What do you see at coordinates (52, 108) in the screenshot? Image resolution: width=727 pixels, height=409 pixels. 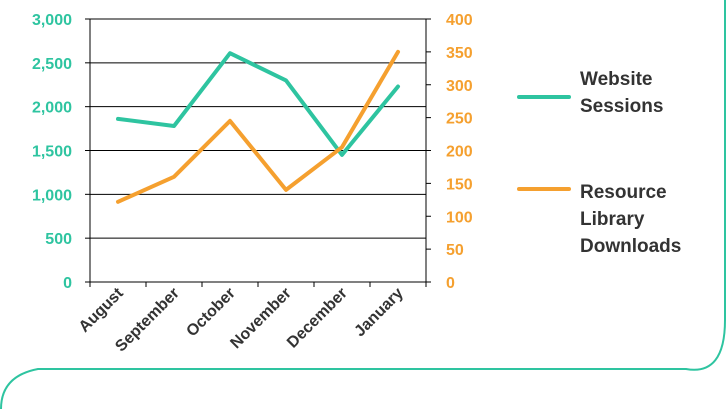 I see `y-left-tick-label: 2,000` at bounding box center [52, 108].